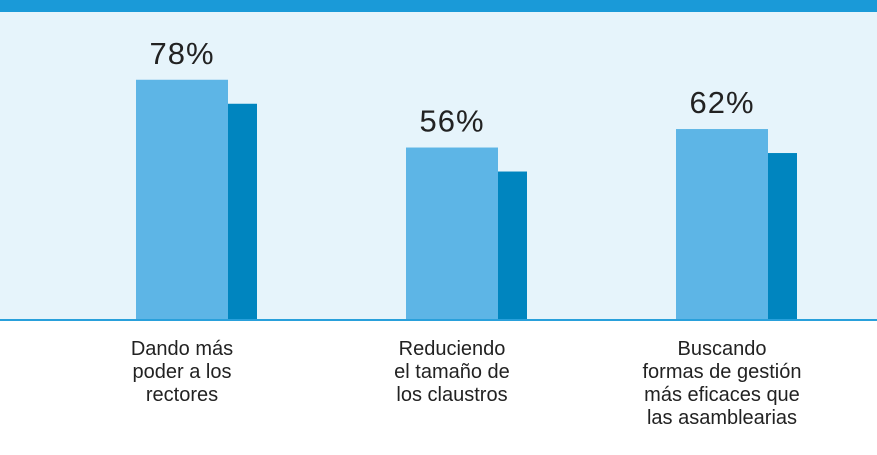 Image resolution: width=877 pixels, height=455 pixels. Describe the element at coordinates (451, 121) in the screenshot. I see `value-label: 56%` at that location.